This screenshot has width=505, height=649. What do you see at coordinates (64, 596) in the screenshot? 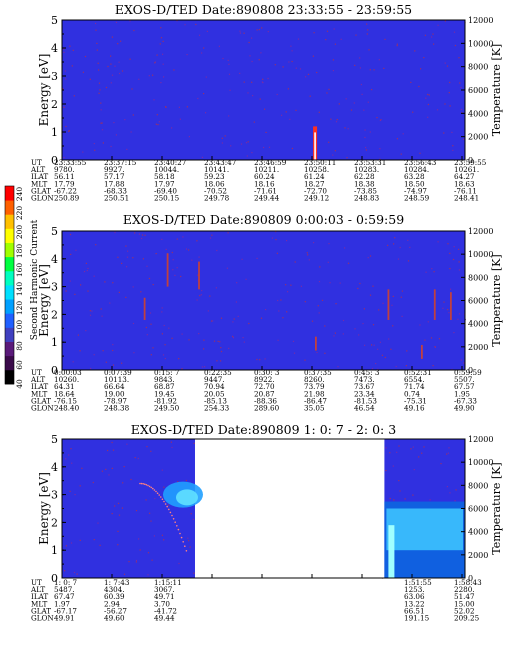
I see `table-cell: 67.47` at bounding box center [64, 596].